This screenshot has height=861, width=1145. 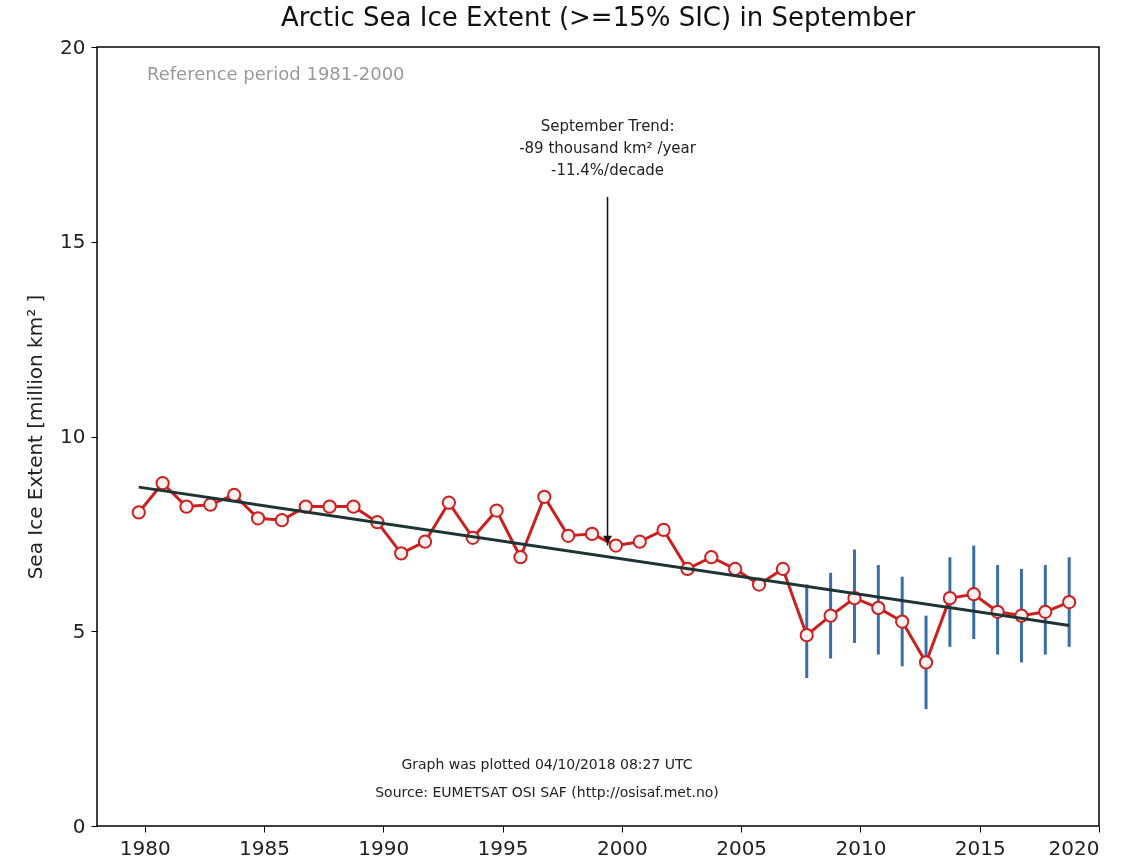 I want to click on y-axis-title: Sea Ice Extent [million km² ], so click(x=35, y=437).